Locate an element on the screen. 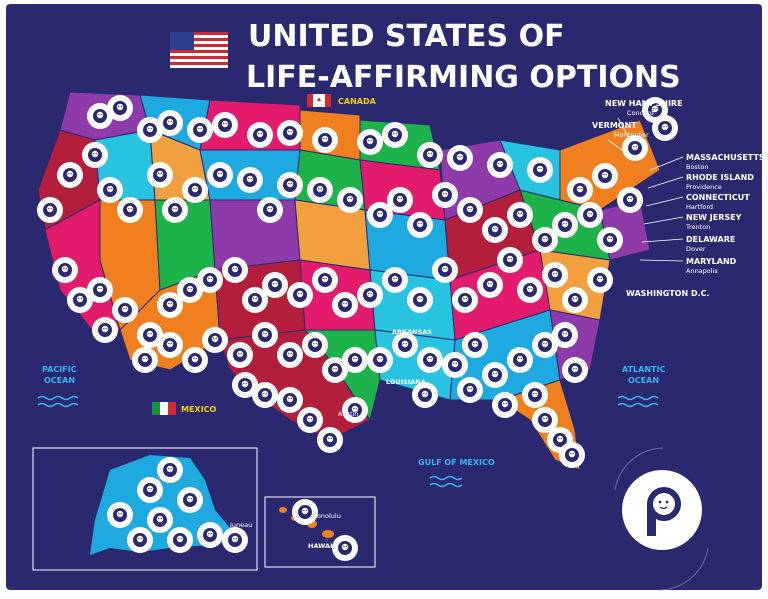 The image size is (768, 599). capital-label: Providence is located at coordinates (704, 187).